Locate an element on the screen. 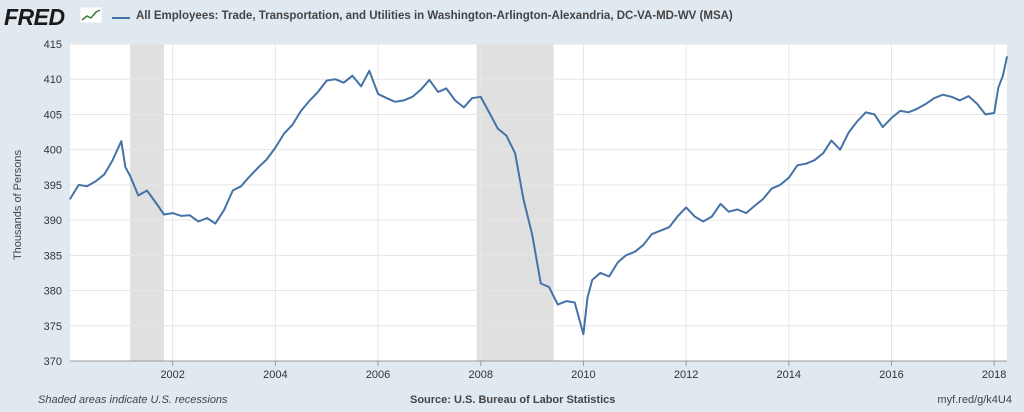 Image resolution: width=1024 pixels, height=412 pixels. fred-logo: FRED is located at coordinates (34, 17).